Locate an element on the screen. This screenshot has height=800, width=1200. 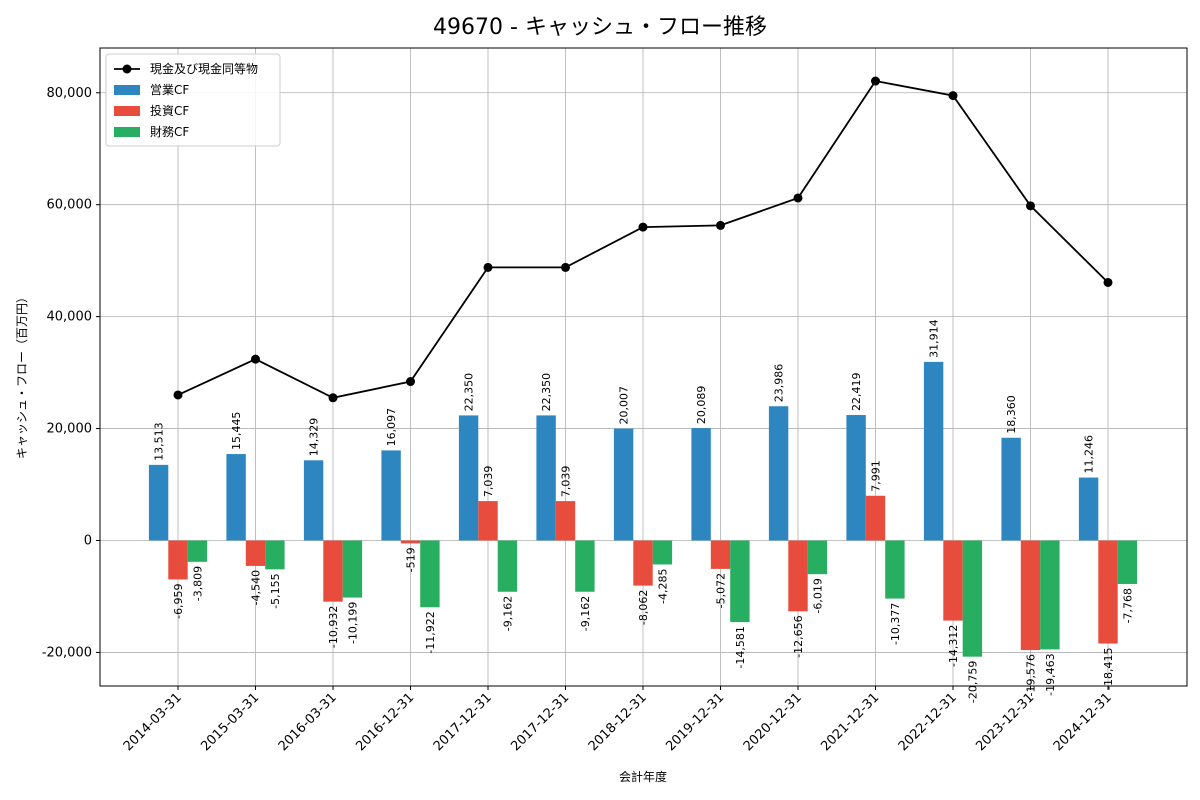
x-tick-label: 2014-03-31 is located at coordinates (153, 722).